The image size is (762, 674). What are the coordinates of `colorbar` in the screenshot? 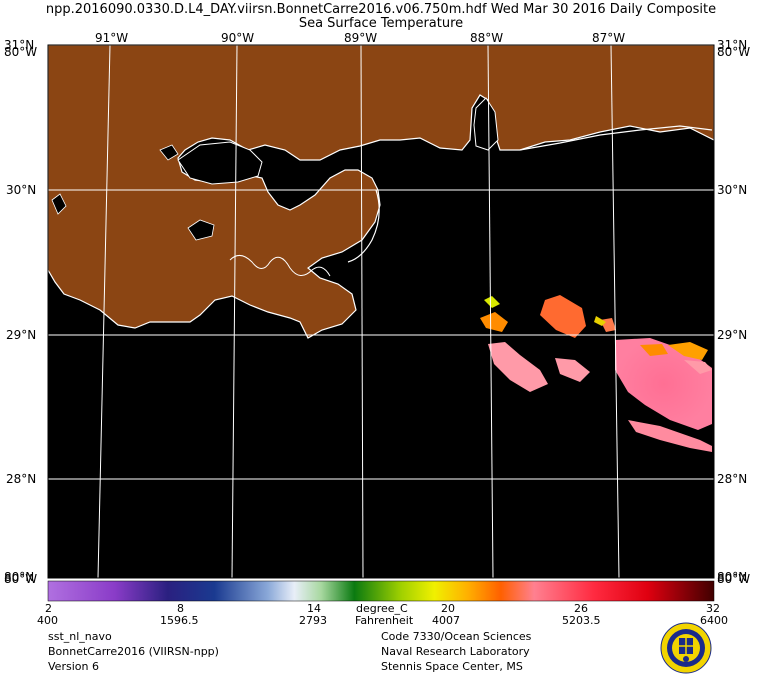 It's located at (381, 591).